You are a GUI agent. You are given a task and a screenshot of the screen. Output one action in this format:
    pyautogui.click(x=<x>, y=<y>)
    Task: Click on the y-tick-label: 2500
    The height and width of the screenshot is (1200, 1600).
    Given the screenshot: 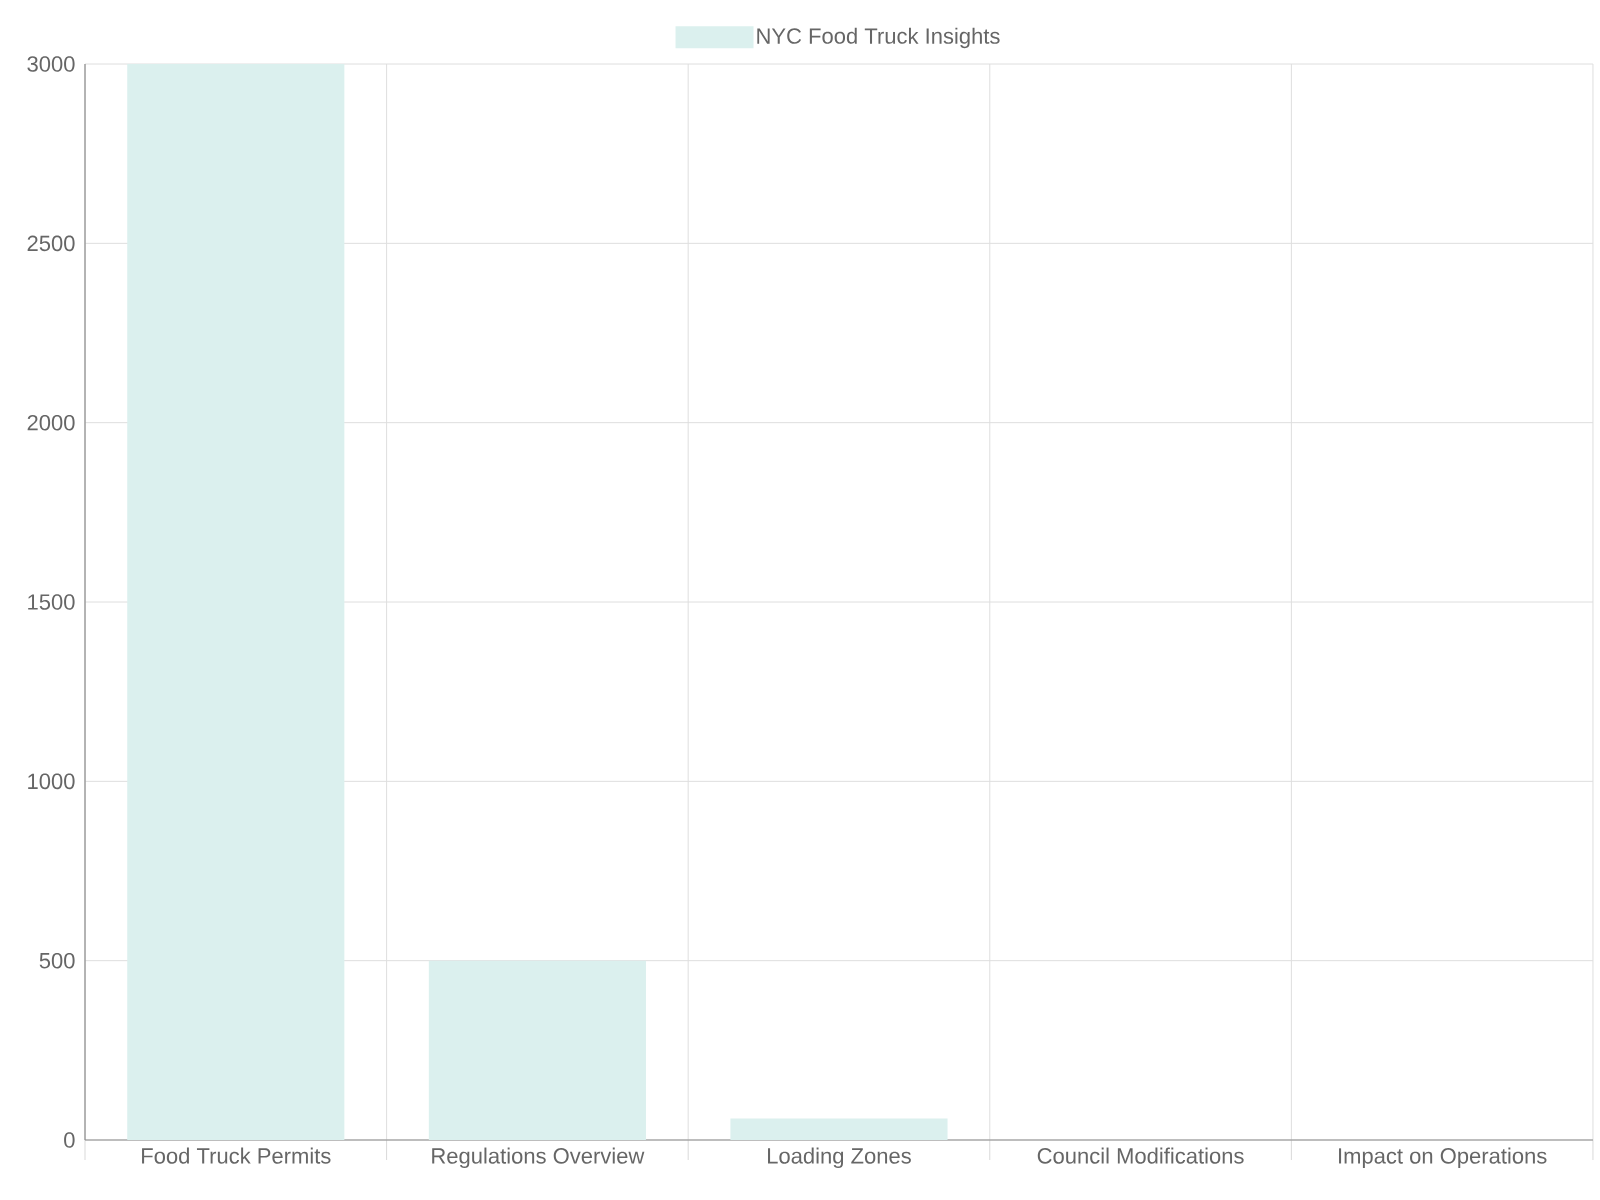 What is the action you would take?
    pyautogui.click(x=51, y=243)
    